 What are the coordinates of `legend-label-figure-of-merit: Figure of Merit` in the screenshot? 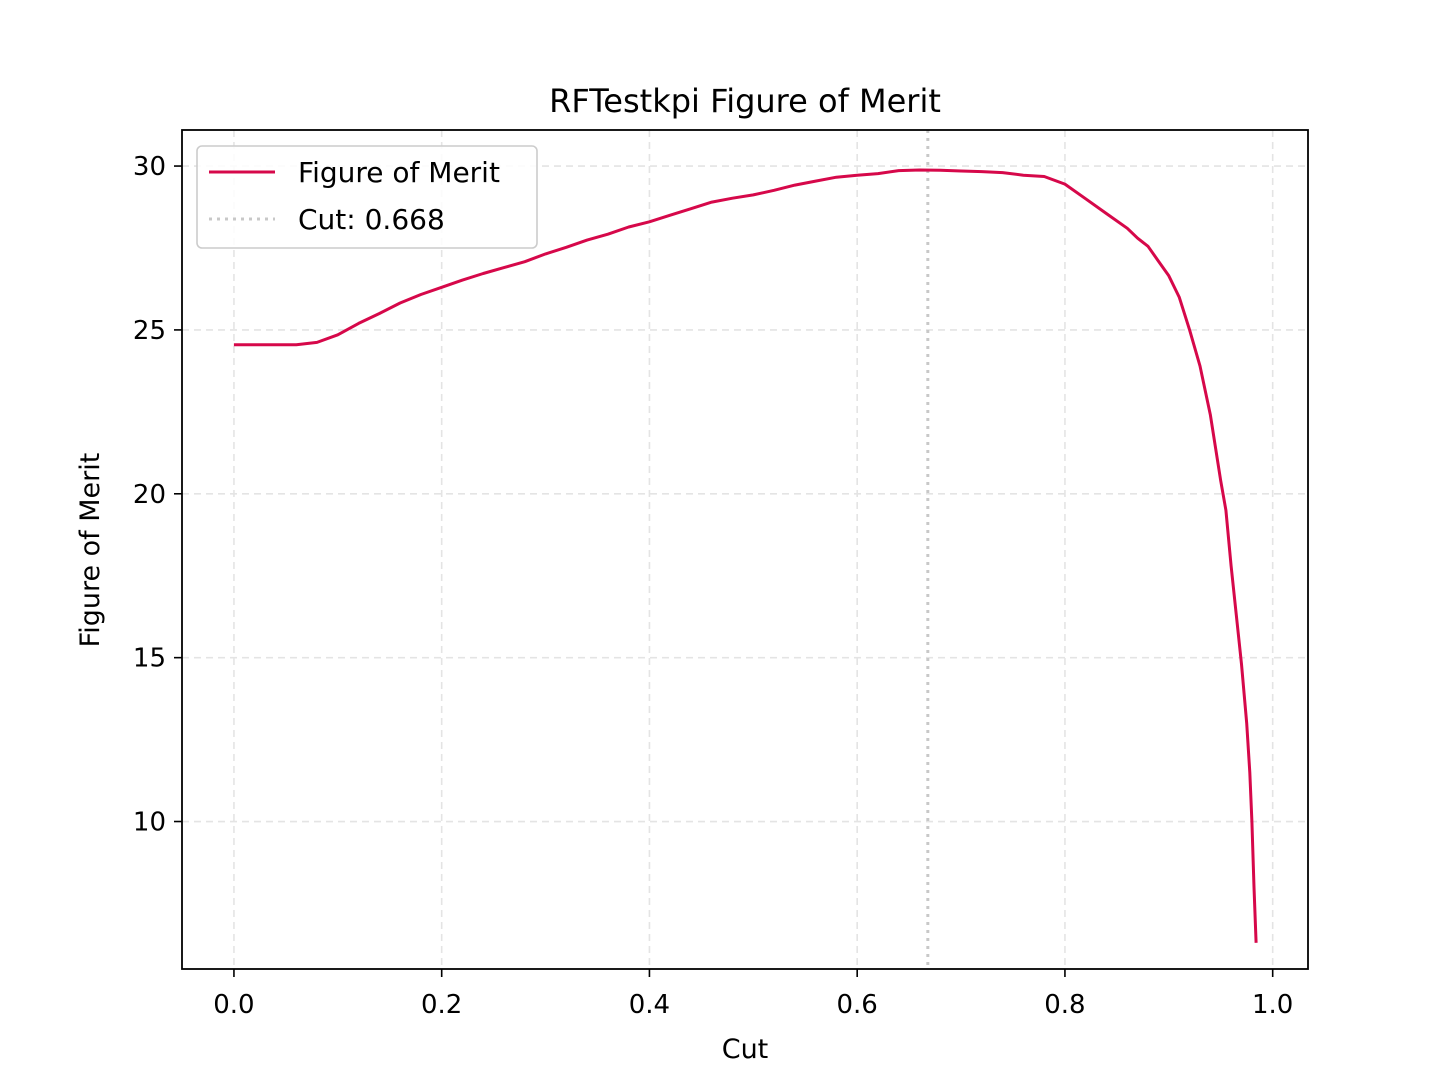 It's located at (399, 172).